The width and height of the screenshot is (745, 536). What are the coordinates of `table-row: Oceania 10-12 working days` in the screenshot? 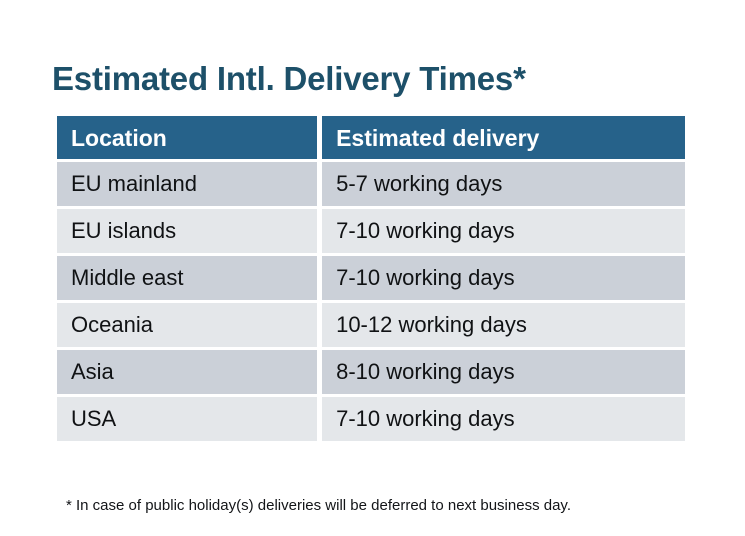 It's located at (371, 325).